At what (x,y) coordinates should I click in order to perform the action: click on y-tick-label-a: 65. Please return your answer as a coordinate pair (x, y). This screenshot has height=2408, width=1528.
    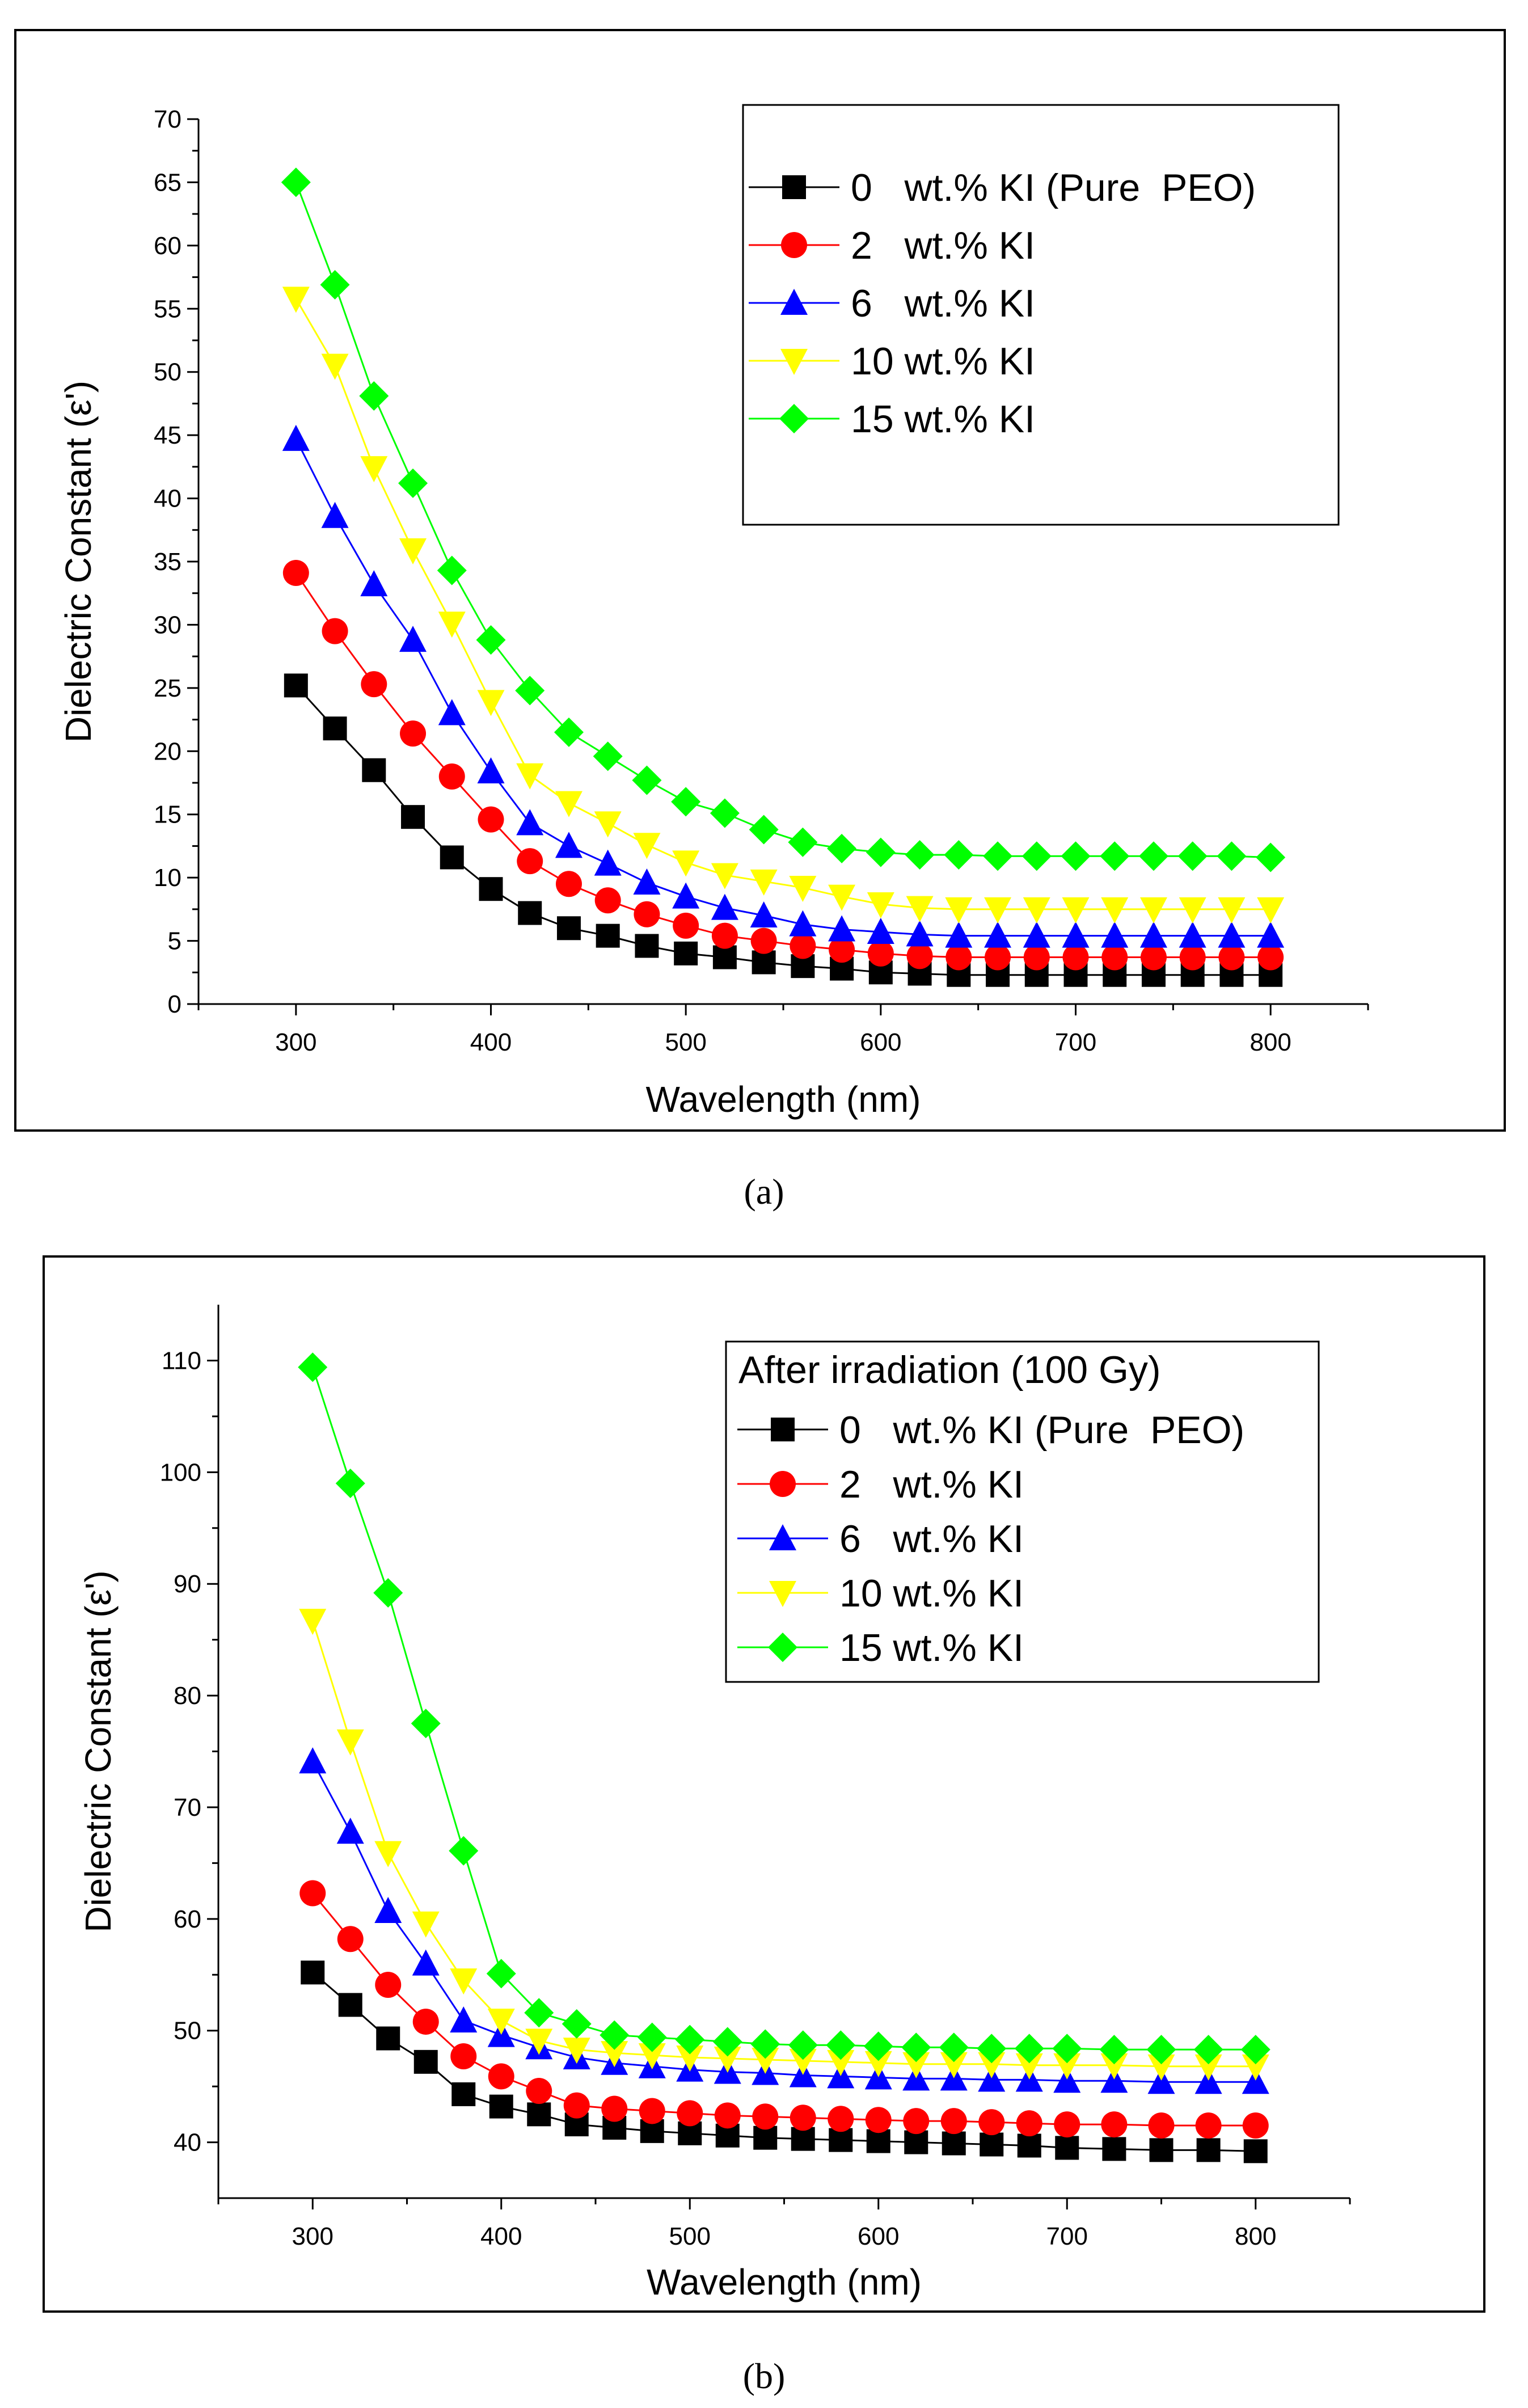
    Looking at the image, I should click on (167, 182).